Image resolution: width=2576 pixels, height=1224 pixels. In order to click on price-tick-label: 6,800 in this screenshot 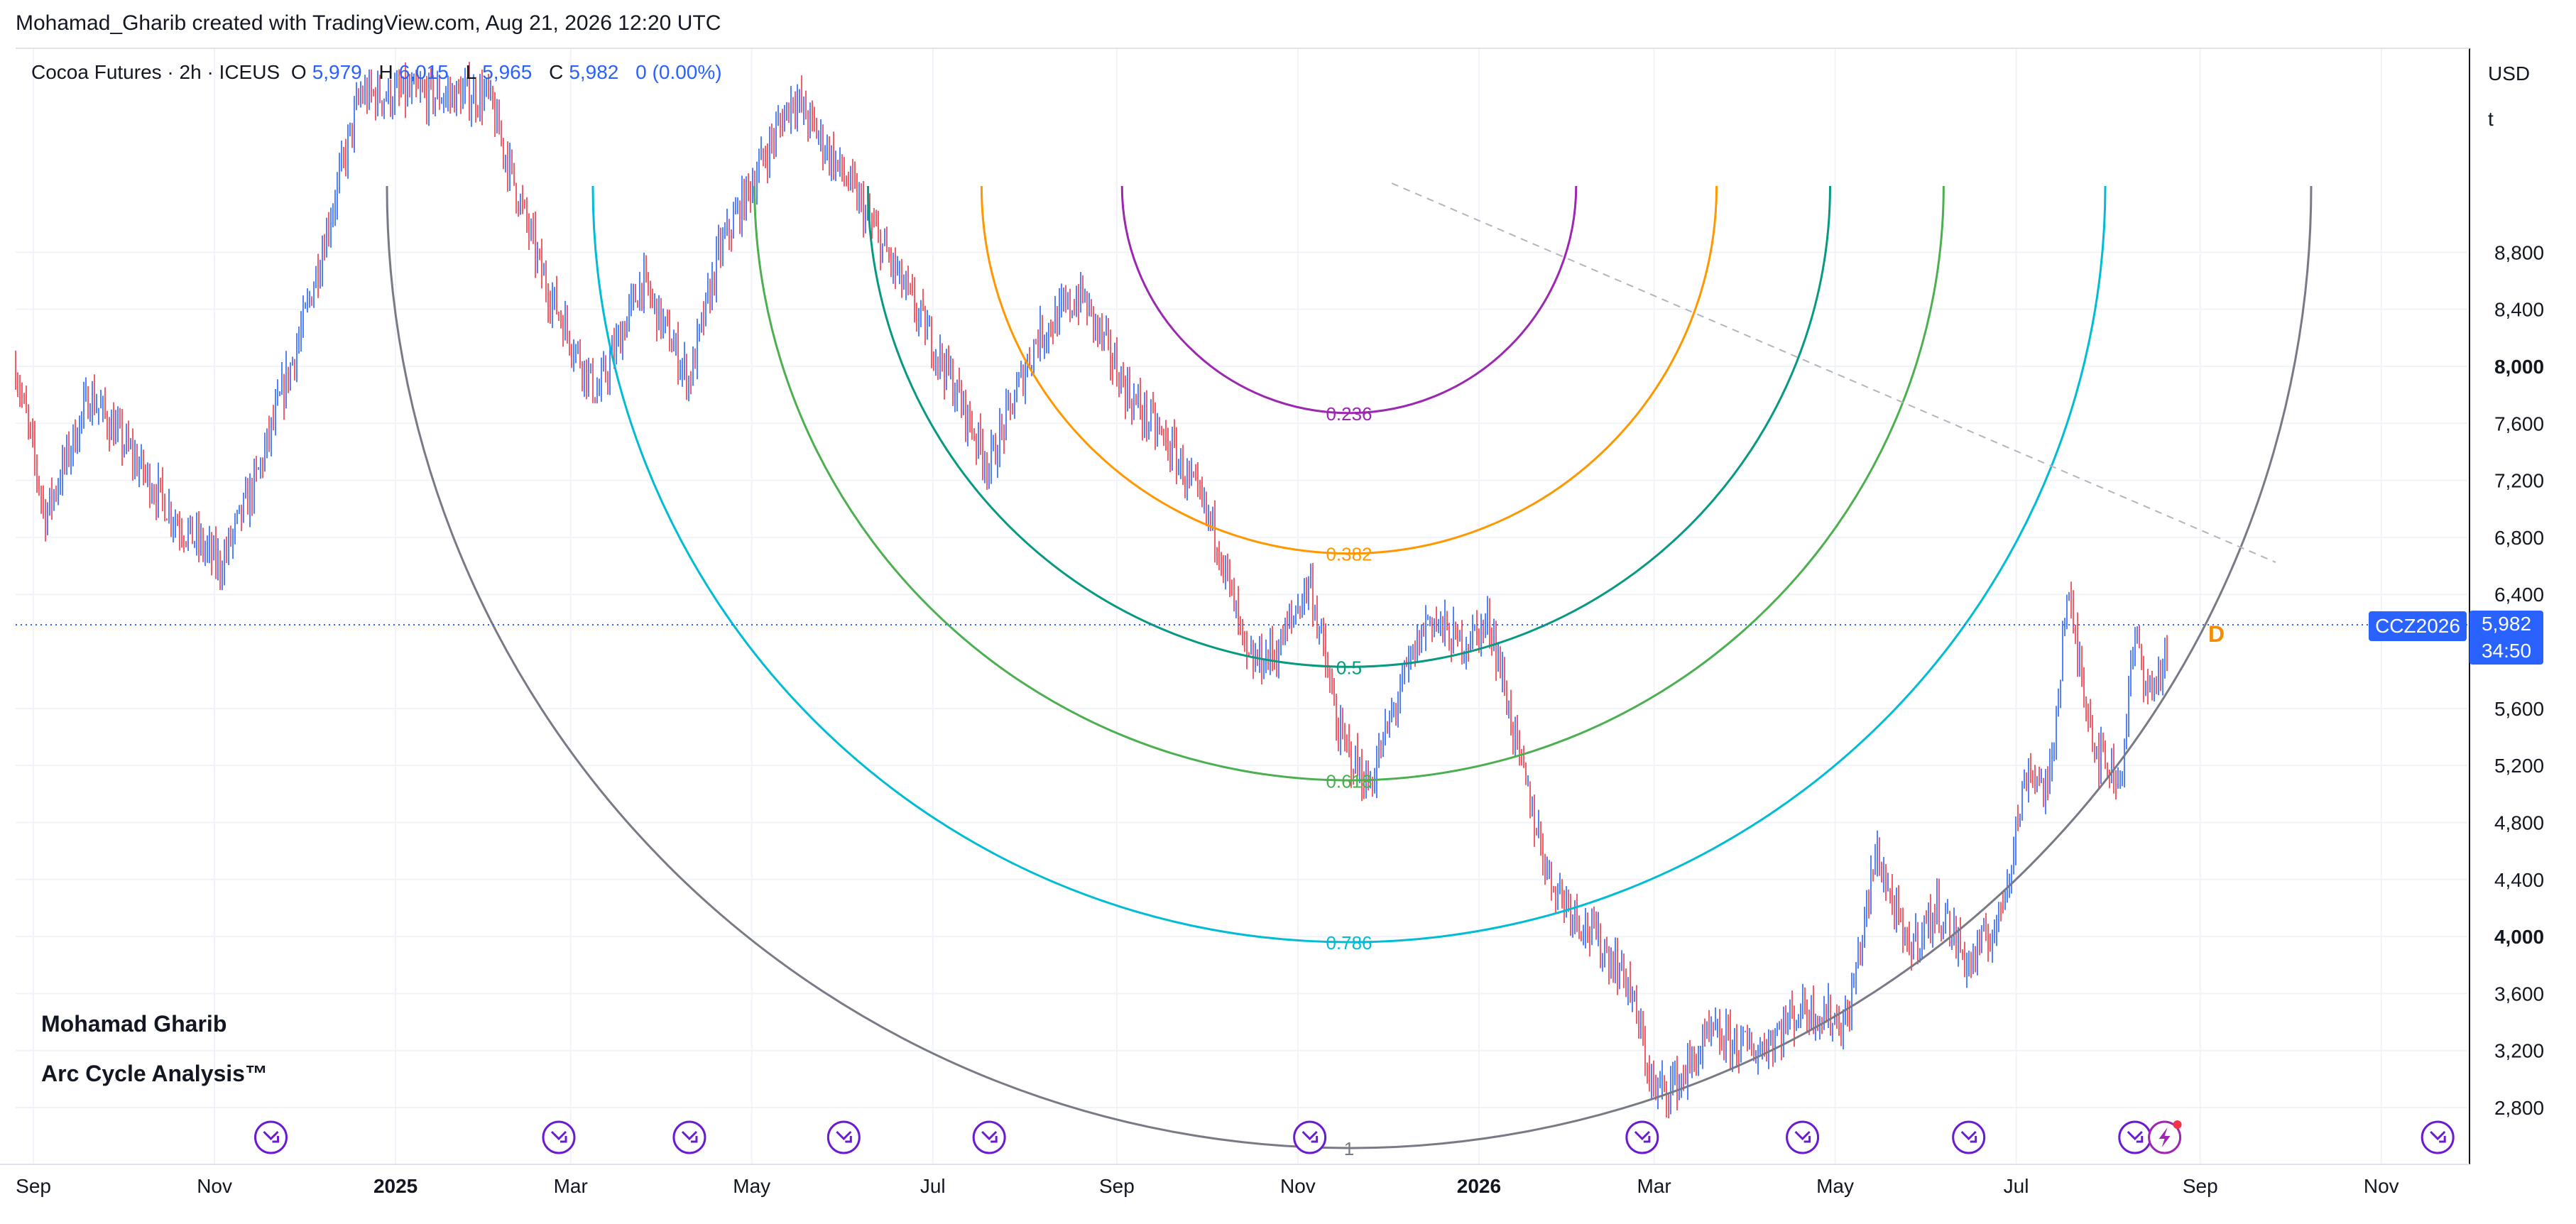, I will do `click(2519, 538)`.